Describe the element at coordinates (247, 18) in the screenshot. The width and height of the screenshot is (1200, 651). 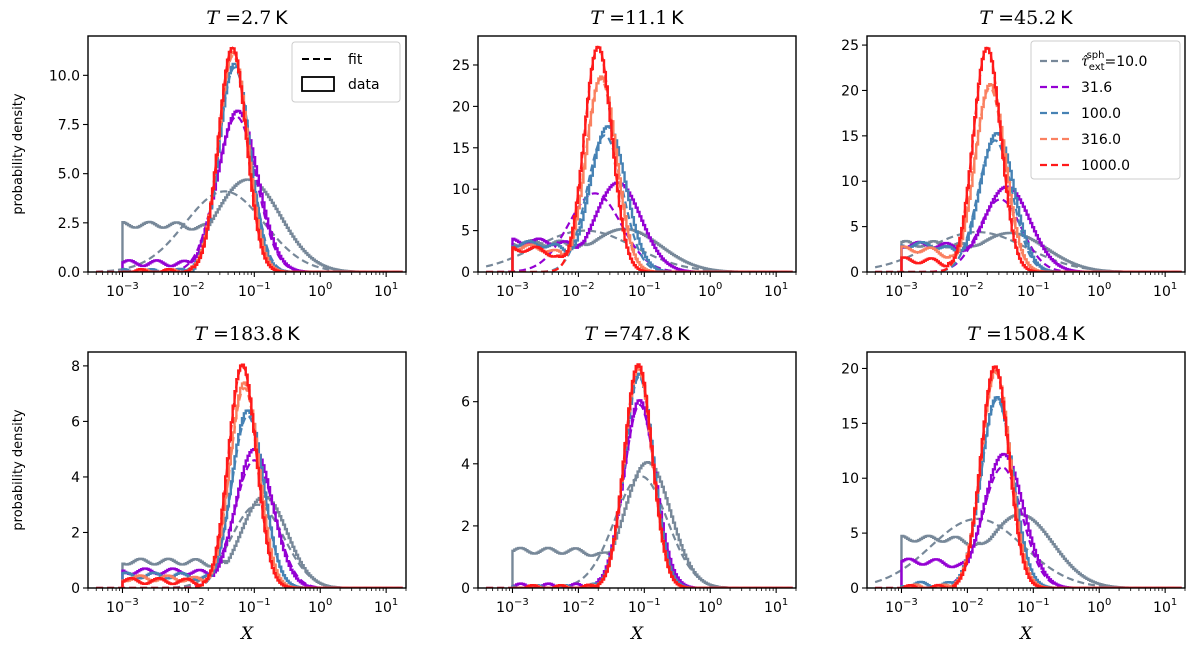
I see `panel-title: T =2.7 K` at that location.